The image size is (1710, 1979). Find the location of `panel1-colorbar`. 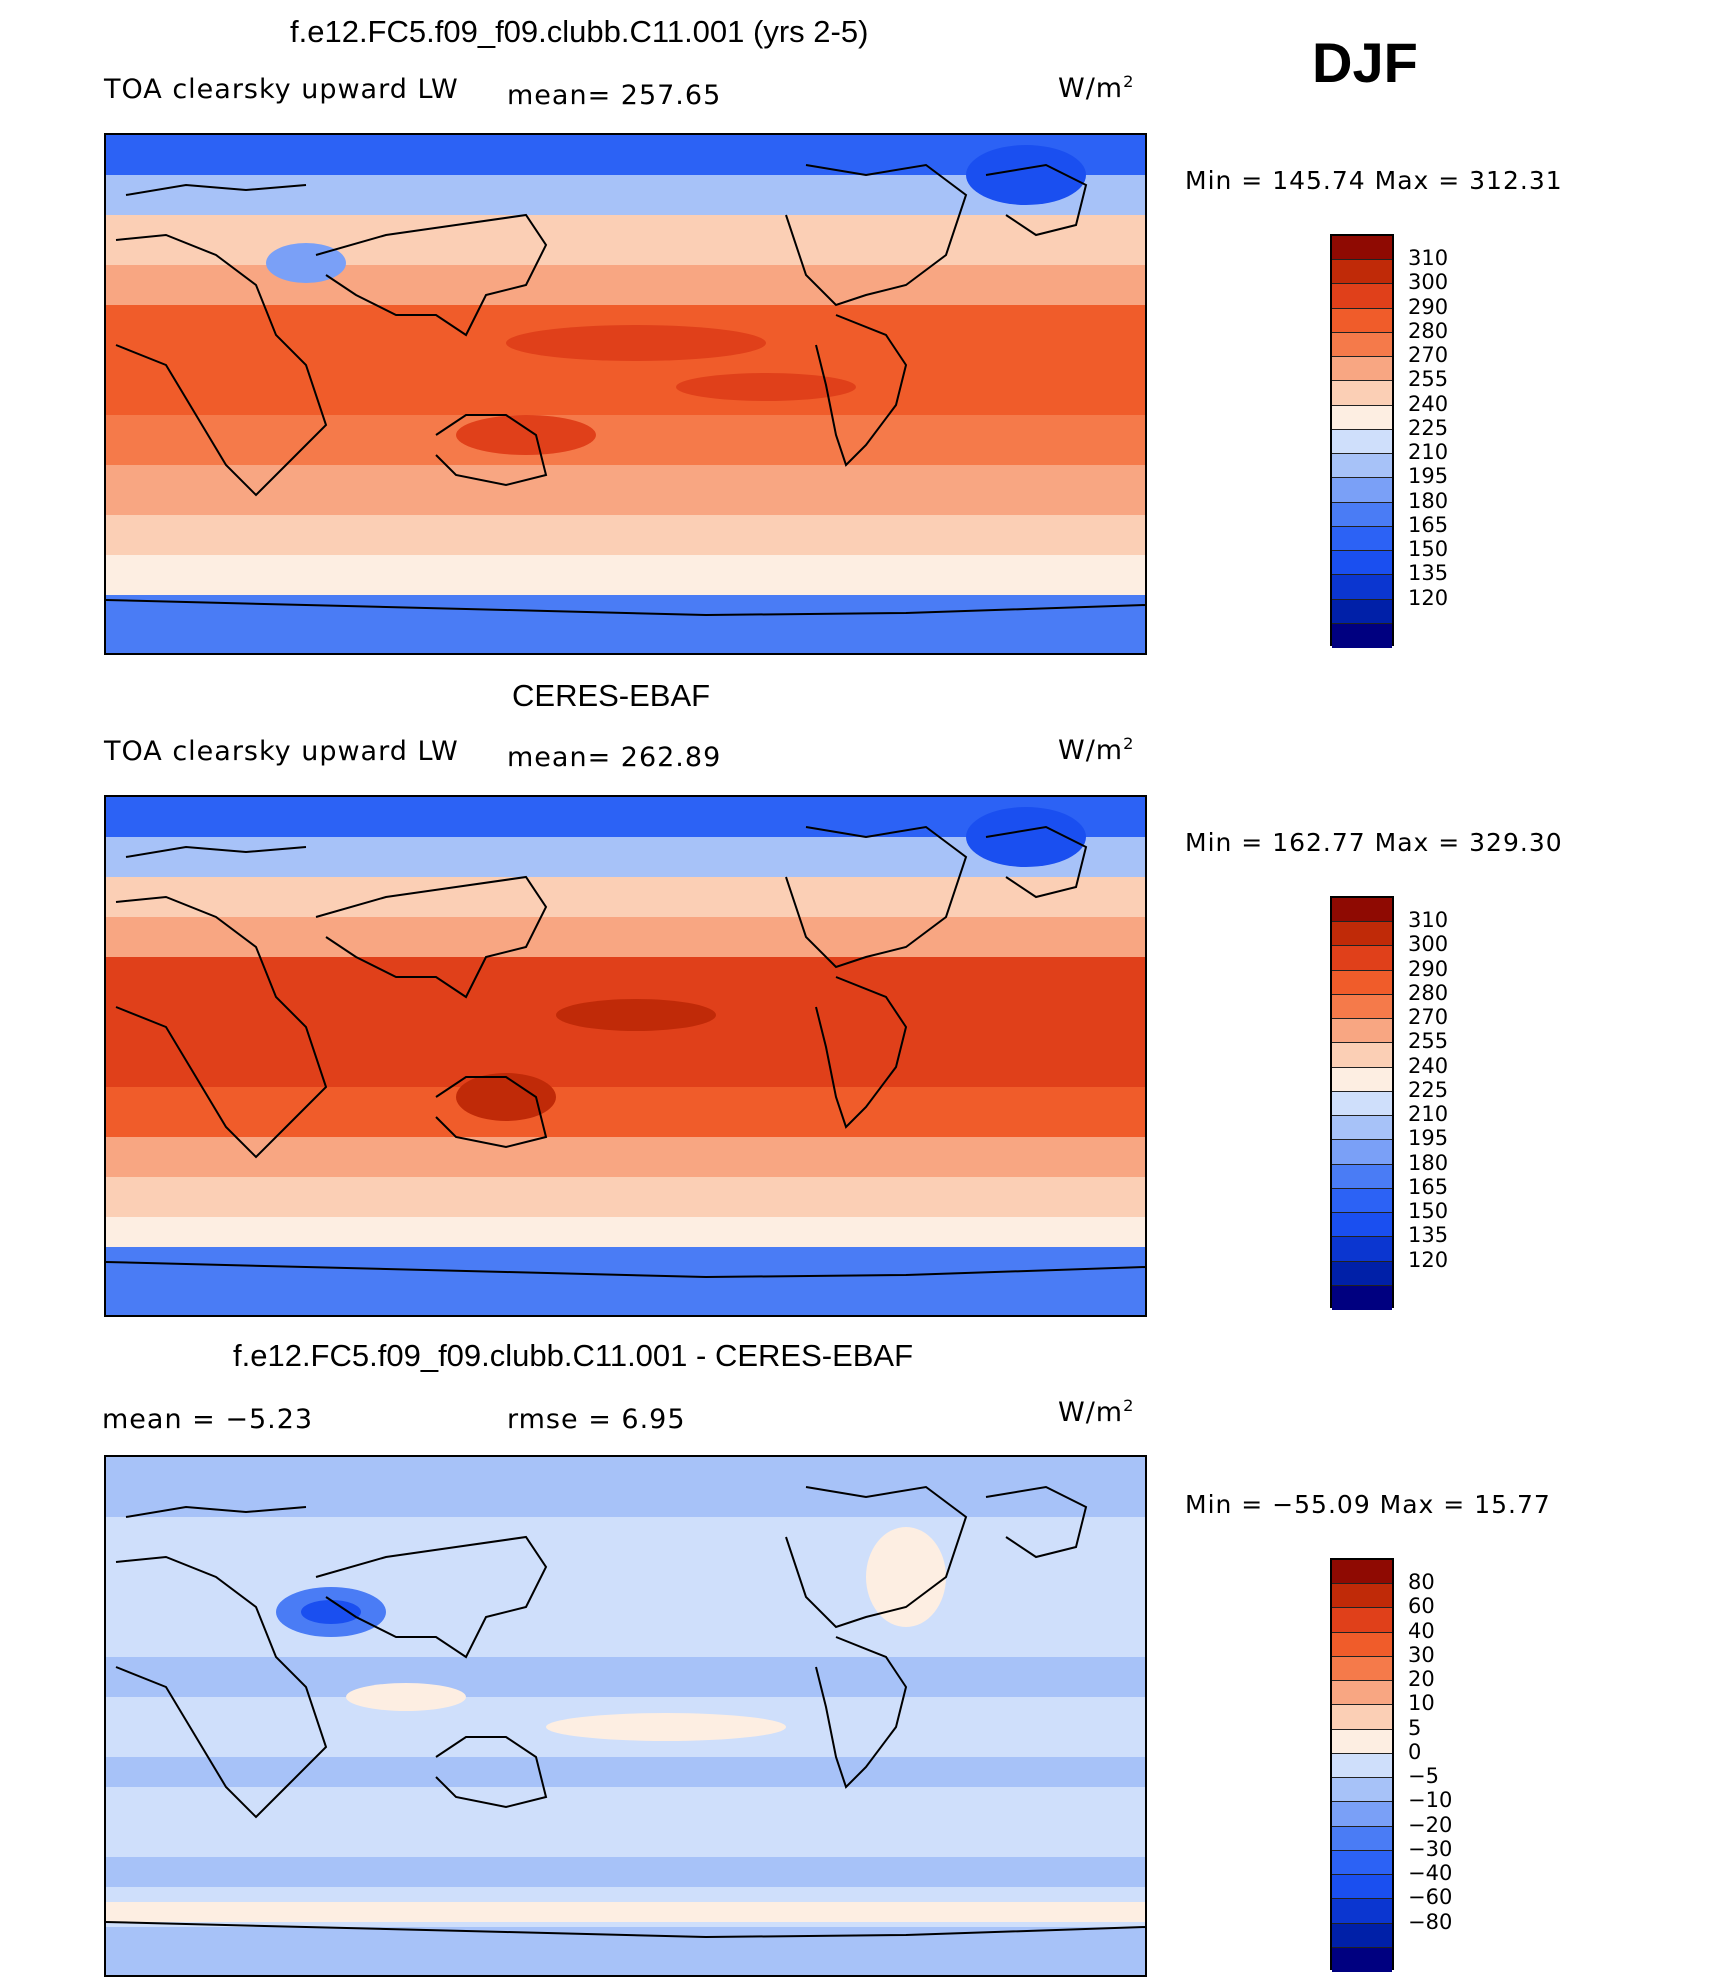

panel1-colorbar is located at coordinates (1362, 441).